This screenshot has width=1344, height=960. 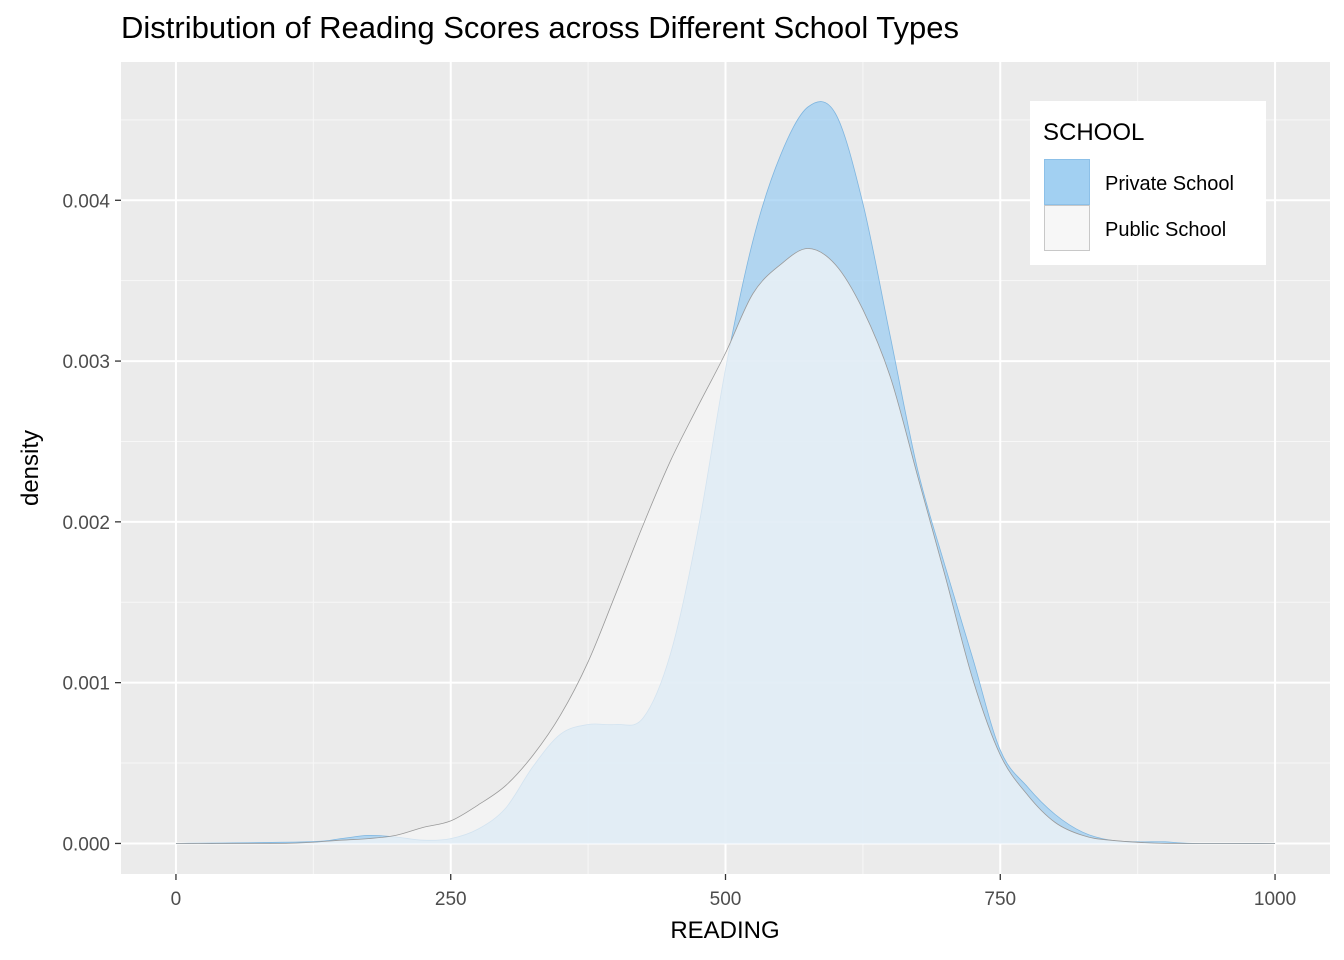 What do you see at coordinates (1275, 899) in the screenshot?
I see `x-tick-label: 1000` at bounding box center [1275, 899].